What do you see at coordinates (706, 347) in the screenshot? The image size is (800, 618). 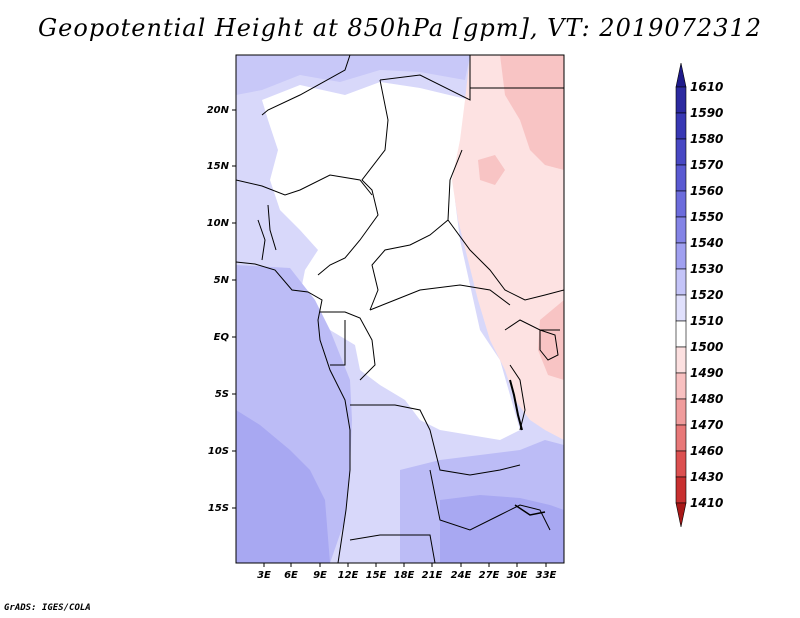 I see `colorbar-label: 1500` at bounding box center [706, 347].